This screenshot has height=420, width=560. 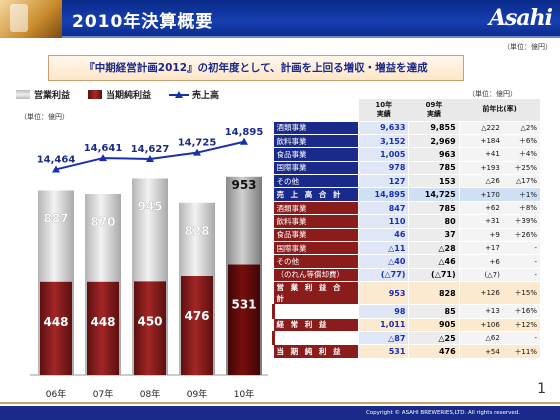 What do you see at coordinates (43, 94) in the screenshot?
I see `legend-operating: 営業利益` at bounding box center [43, 94].